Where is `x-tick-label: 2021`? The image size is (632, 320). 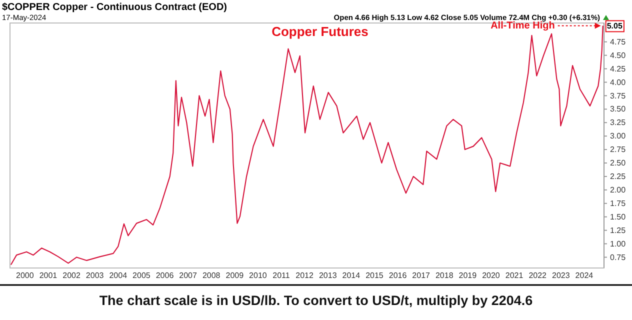 x-tick-label: 2021 is located at coordinates (514, 275).